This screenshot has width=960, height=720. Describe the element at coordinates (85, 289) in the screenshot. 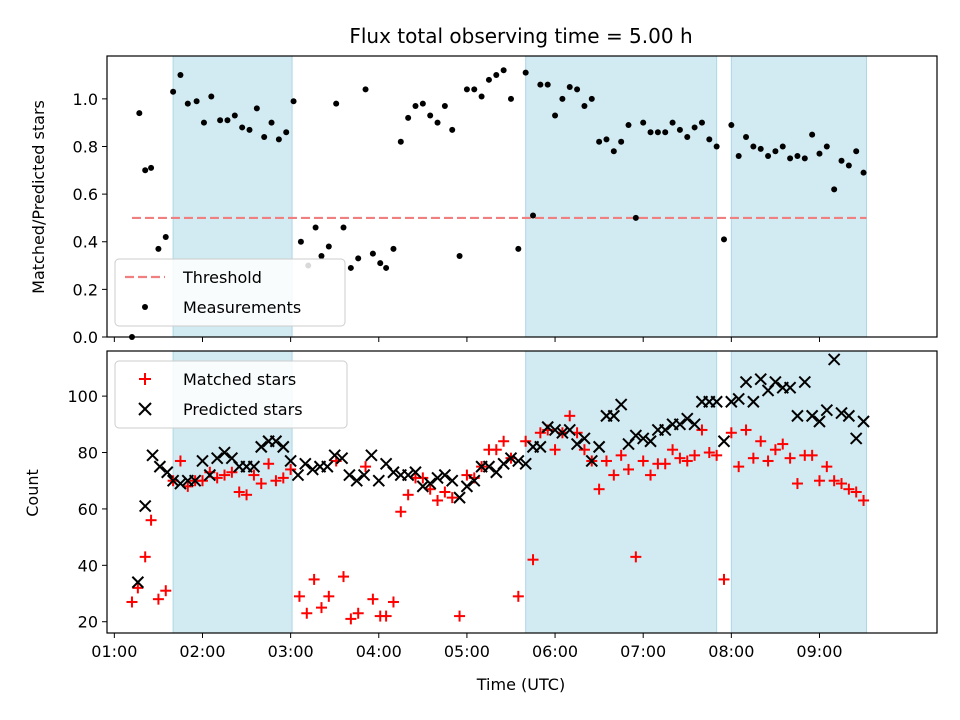

I see `y-tick-label: 0.2` at that location.